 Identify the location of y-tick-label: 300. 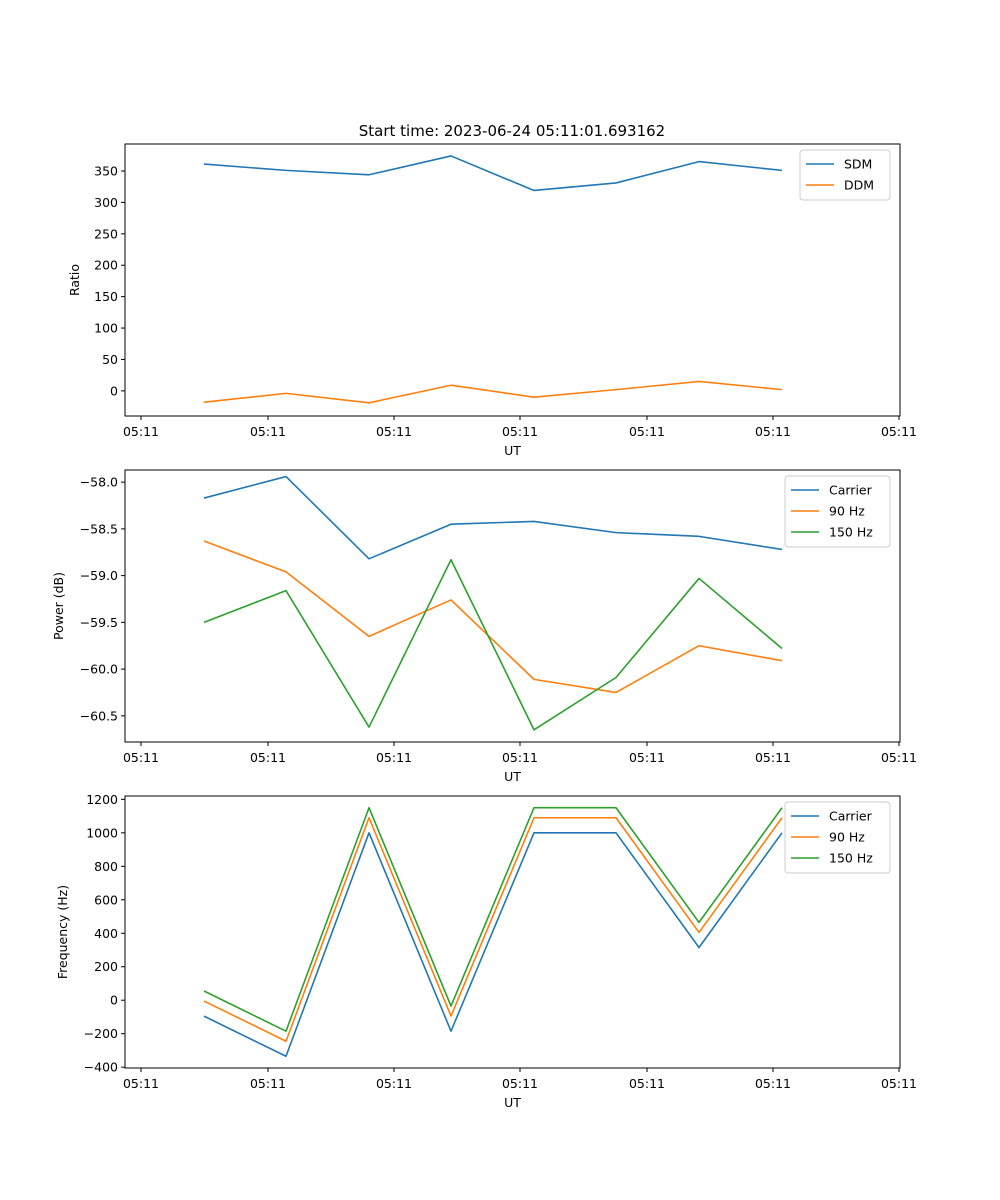
(106, 202).